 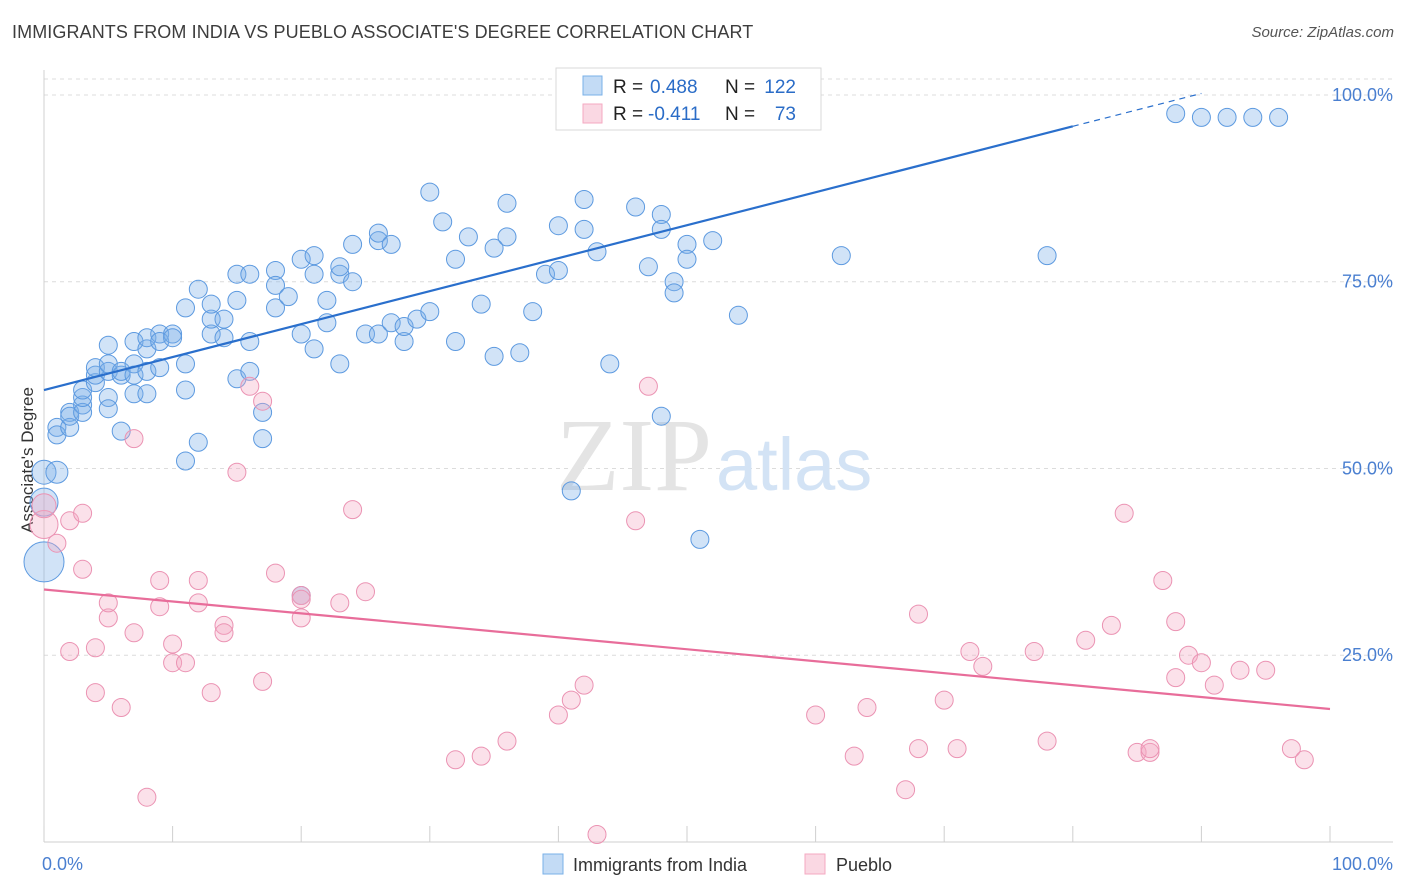 What do you see at coordinates (740, 87) in the screenshot?
I see `stats-n-label-india: N =` at bounding box center [740, 87].